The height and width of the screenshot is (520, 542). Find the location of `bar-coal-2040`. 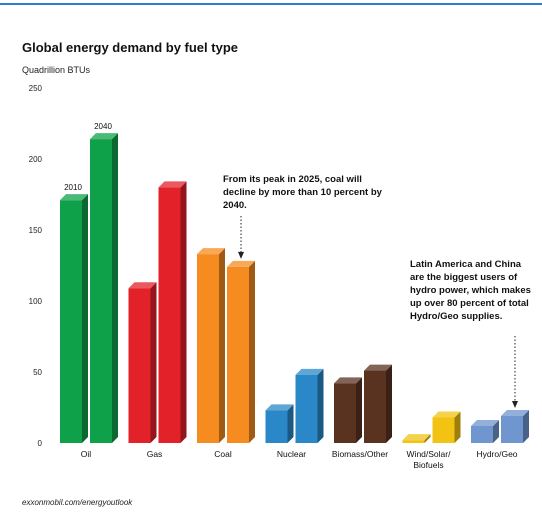

bar-coal-2040 is located at coordinates (238, 354).